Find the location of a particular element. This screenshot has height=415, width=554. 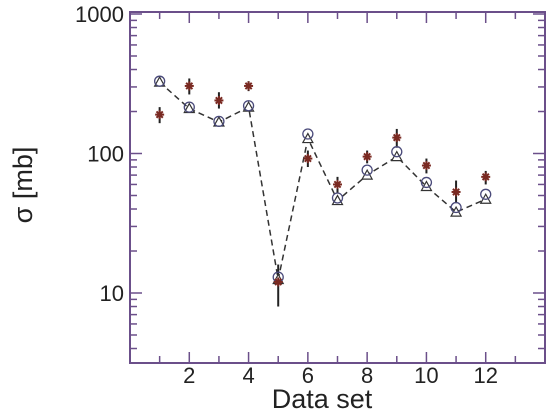

y-axis-label: σ [mb] is located at coordinates (23, 185).